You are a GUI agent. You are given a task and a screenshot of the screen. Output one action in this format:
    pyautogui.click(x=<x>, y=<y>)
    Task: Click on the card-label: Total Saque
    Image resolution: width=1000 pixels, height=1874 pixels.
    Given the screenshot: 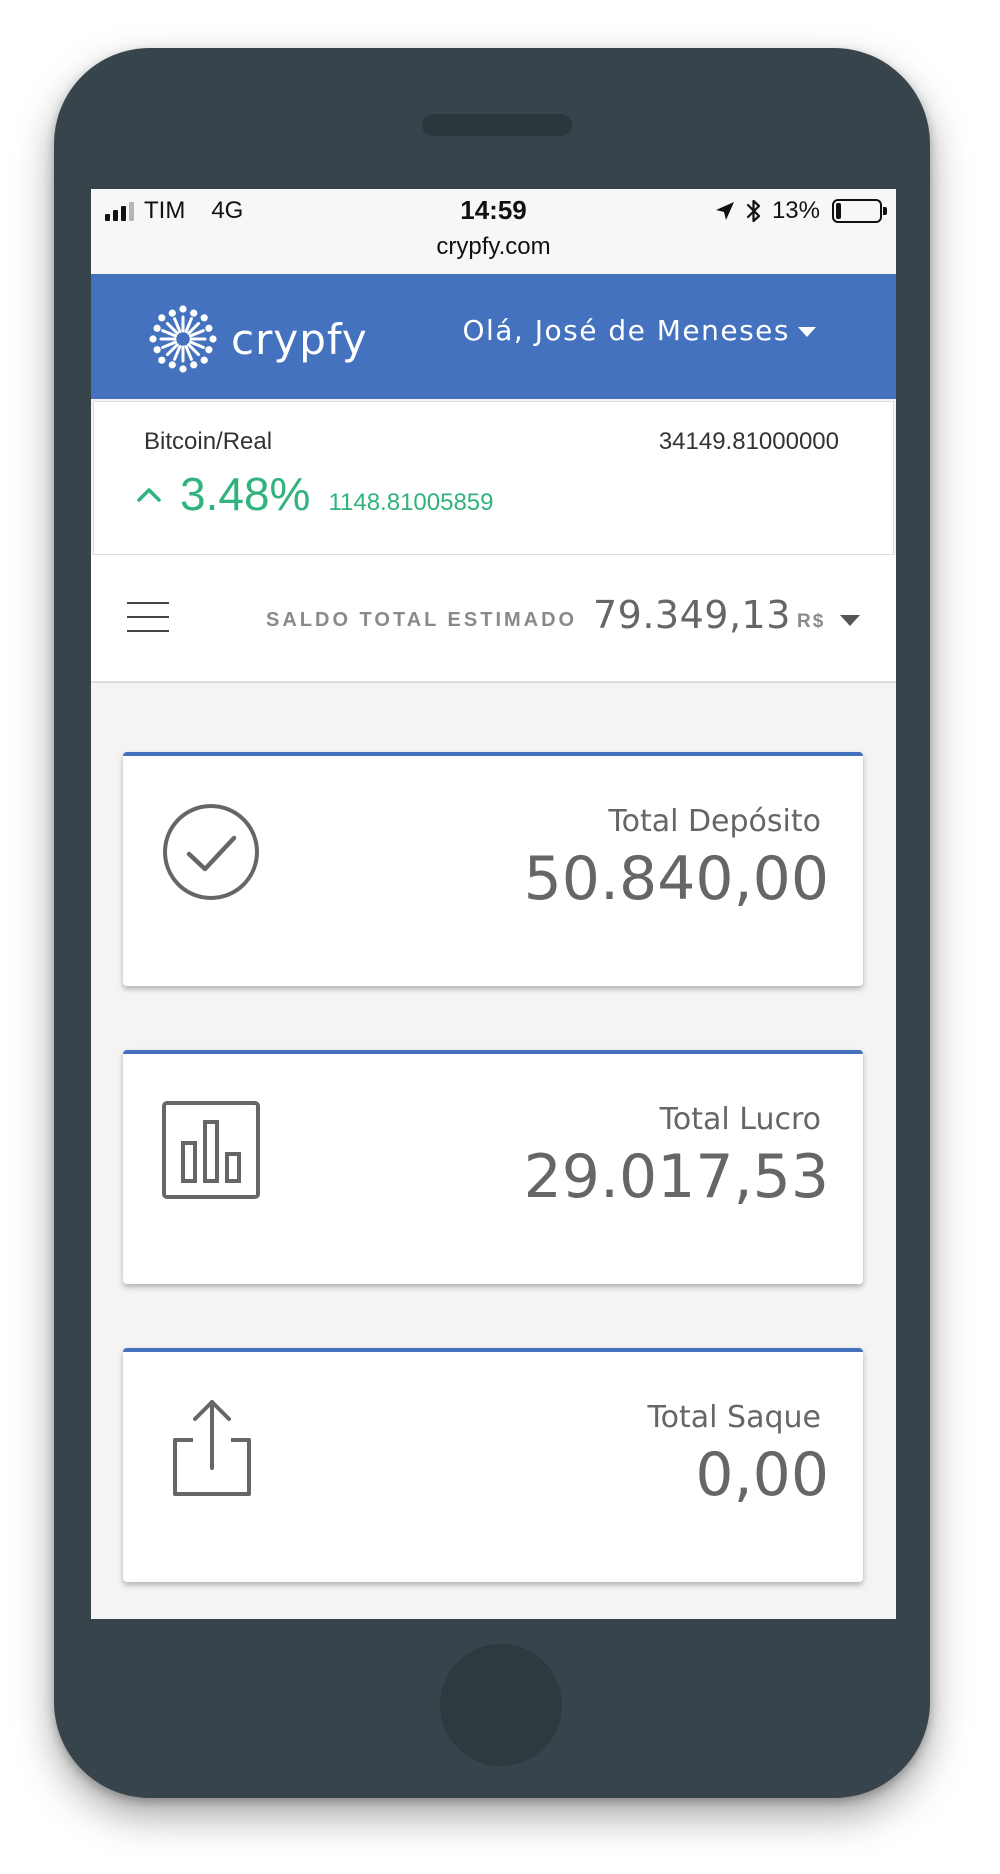 What is the action you would take?
    pyautogui.click(x=734, y=1417)
    